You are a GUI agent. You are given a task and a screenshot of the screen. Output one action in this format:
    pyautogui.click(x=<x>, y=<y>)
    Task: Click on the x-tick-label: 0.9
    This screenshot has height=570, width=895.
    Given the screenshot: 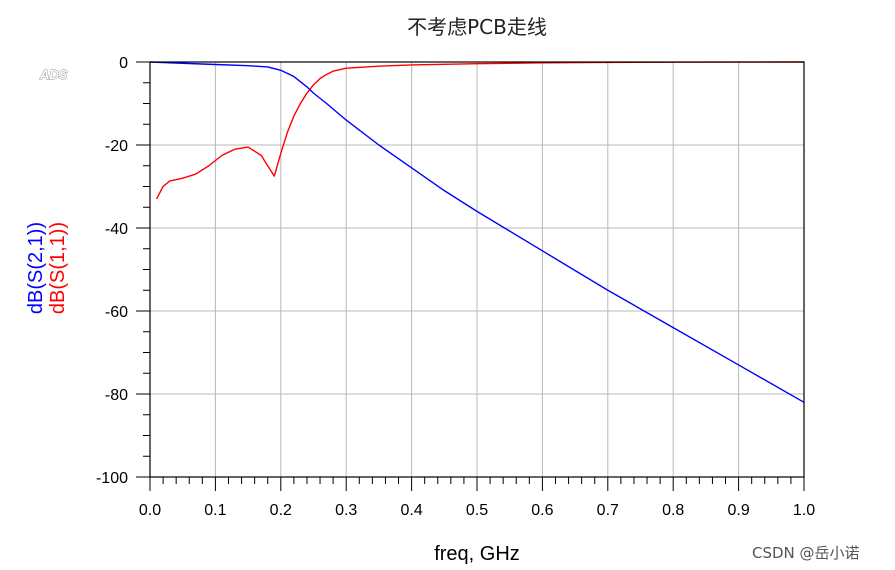 What is the action you would take?
    pyautogui.click(x=738, y=510)
    